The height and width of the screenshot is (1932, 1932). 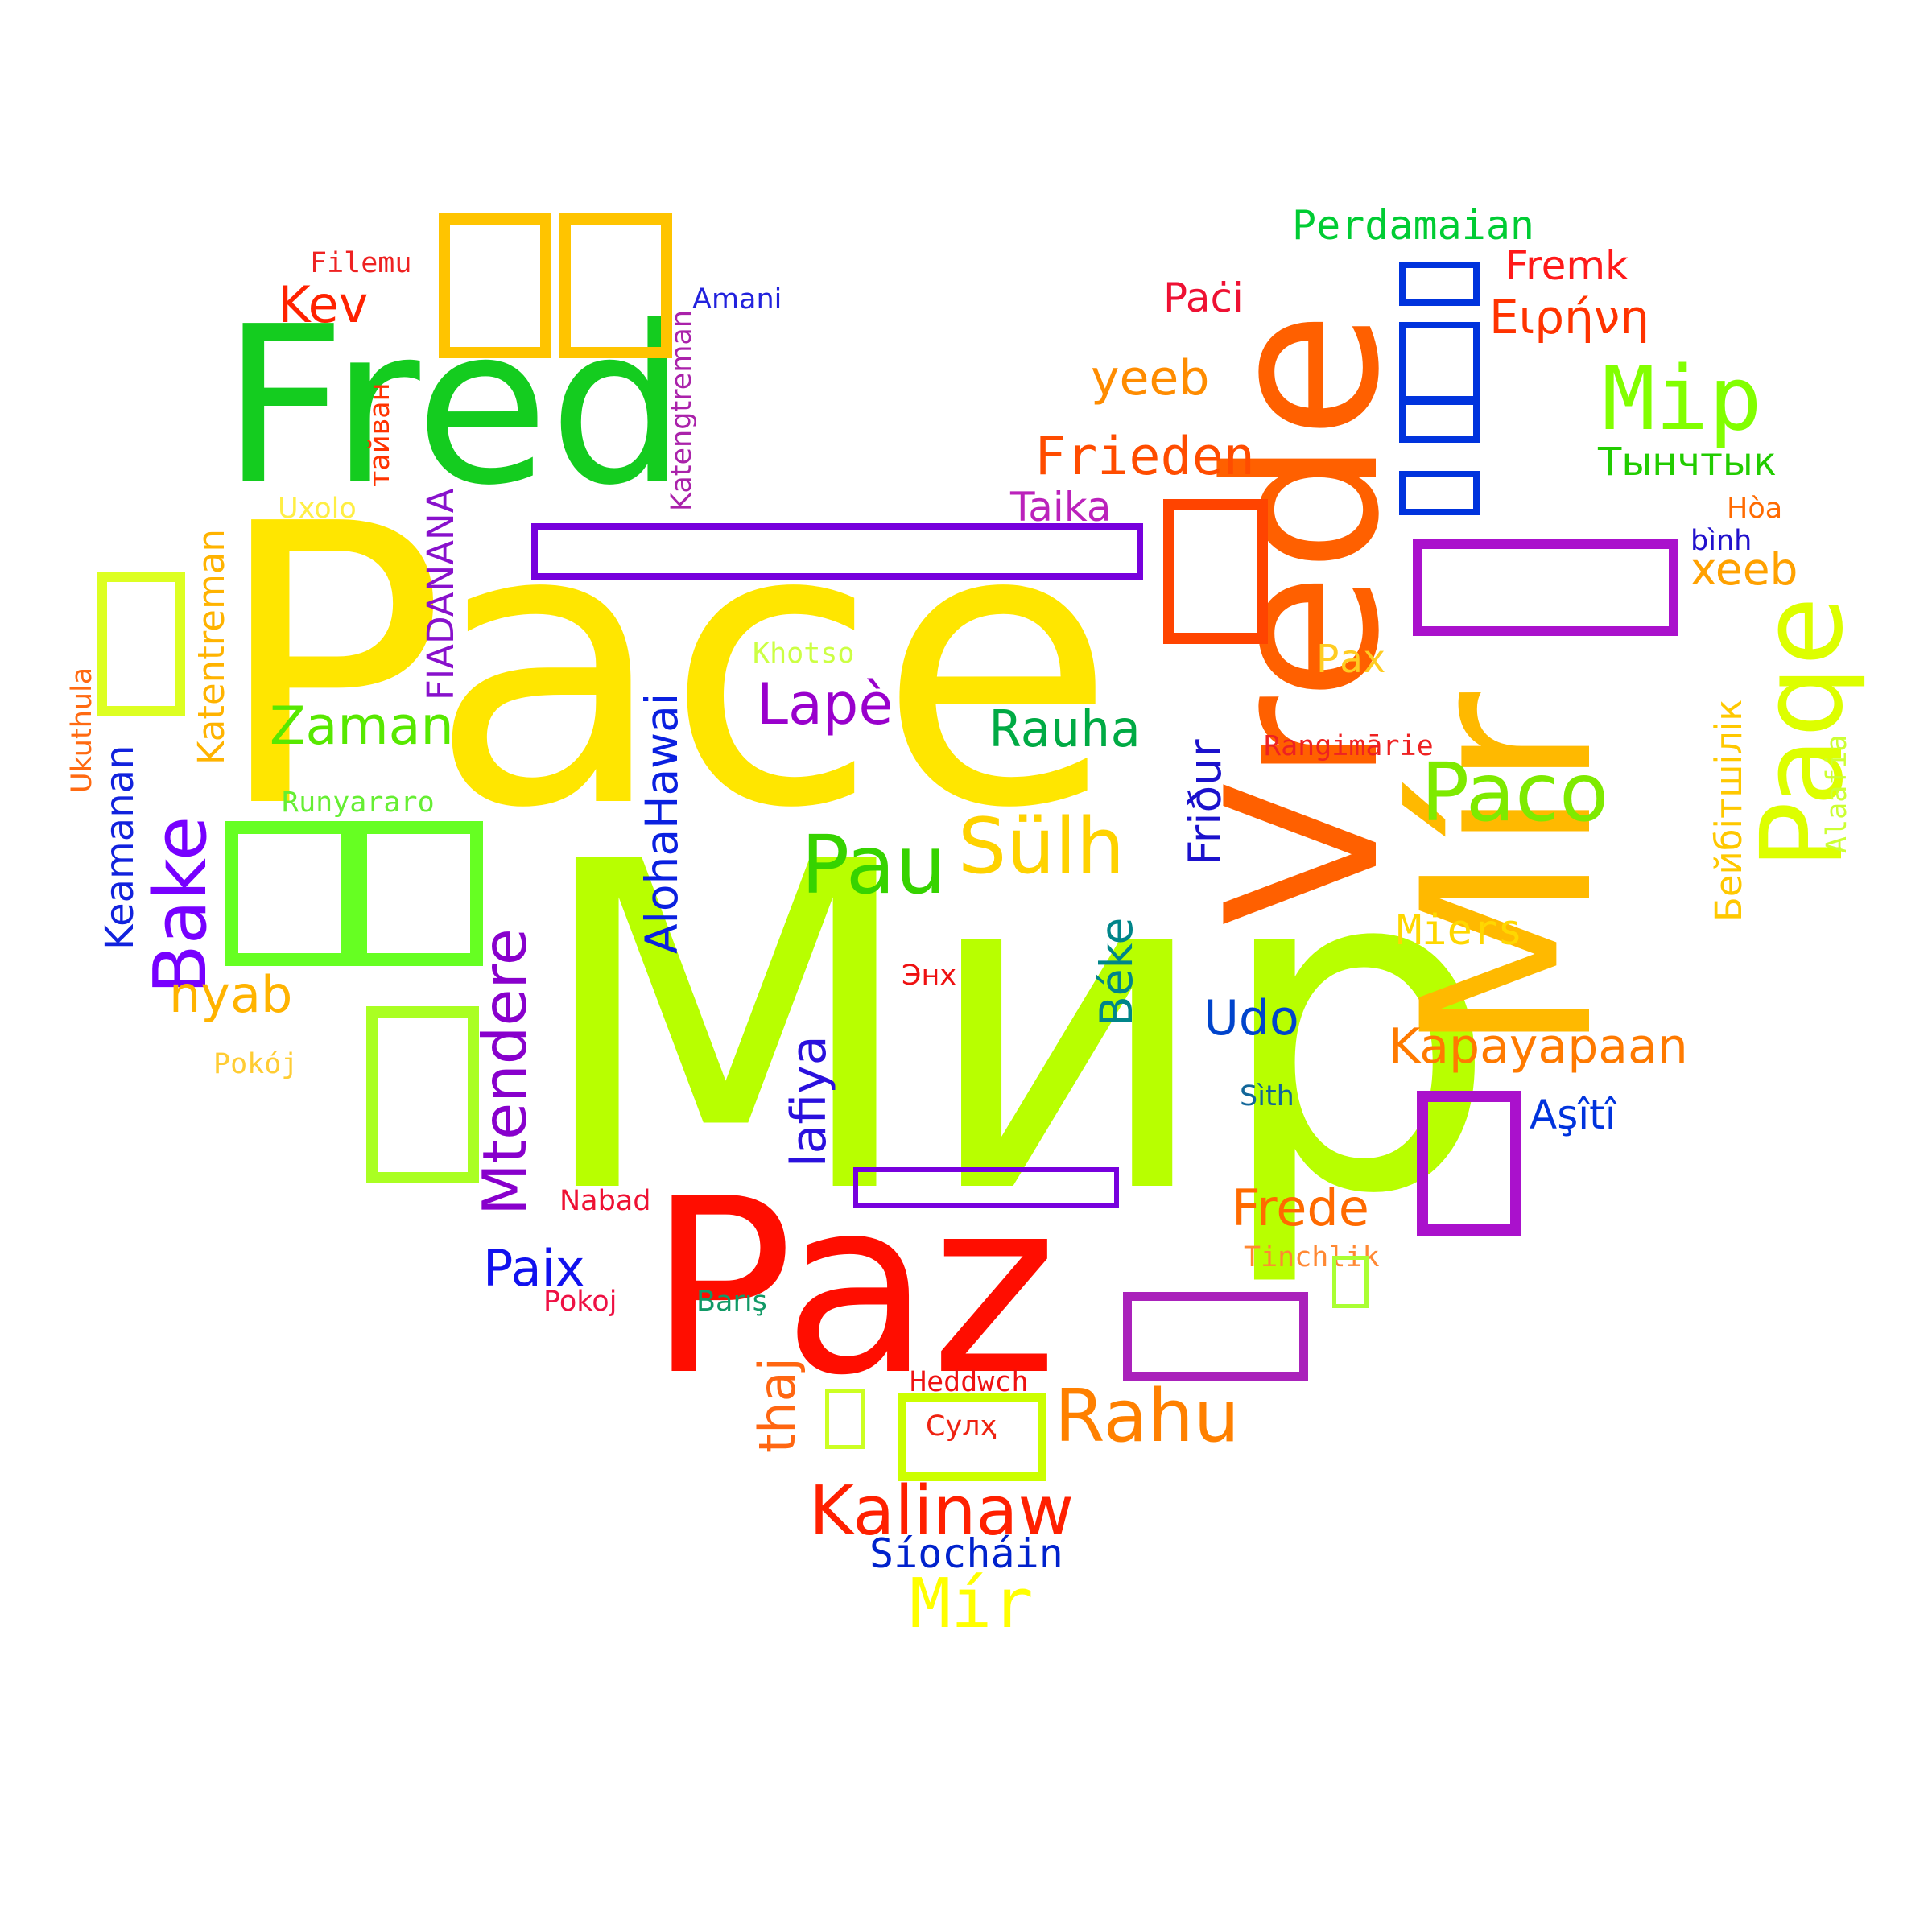 What do you see at coordinates (323, 304) in the screenshot?
I see `cloud-word-kev: Kev` at bounding box center [323, 304].